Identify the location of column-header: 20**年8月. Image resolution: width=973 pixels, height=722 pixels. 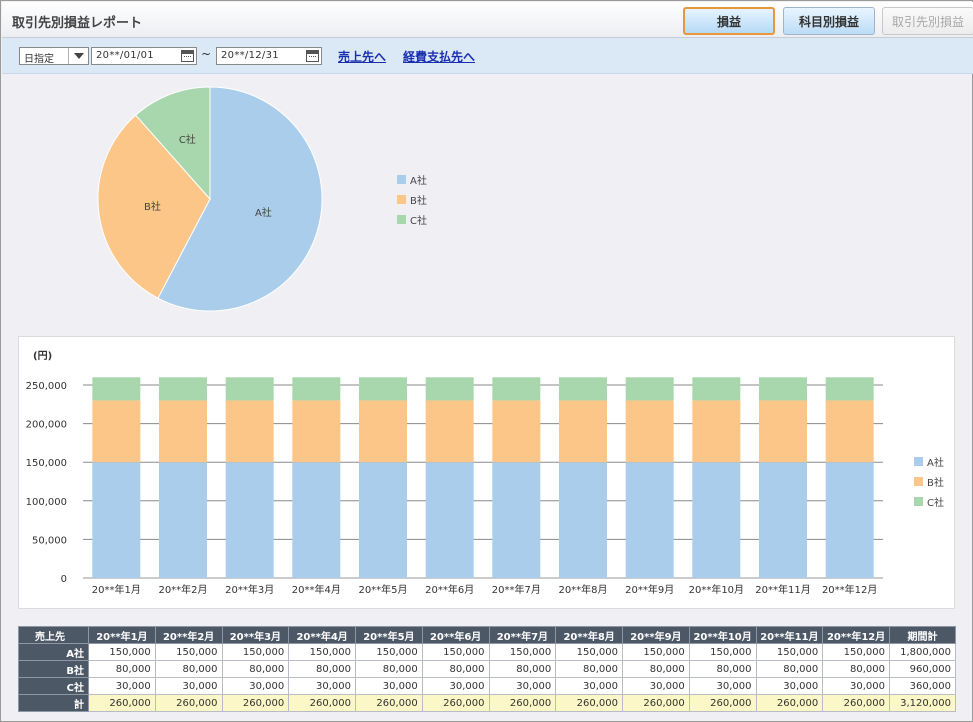
(589, 635).